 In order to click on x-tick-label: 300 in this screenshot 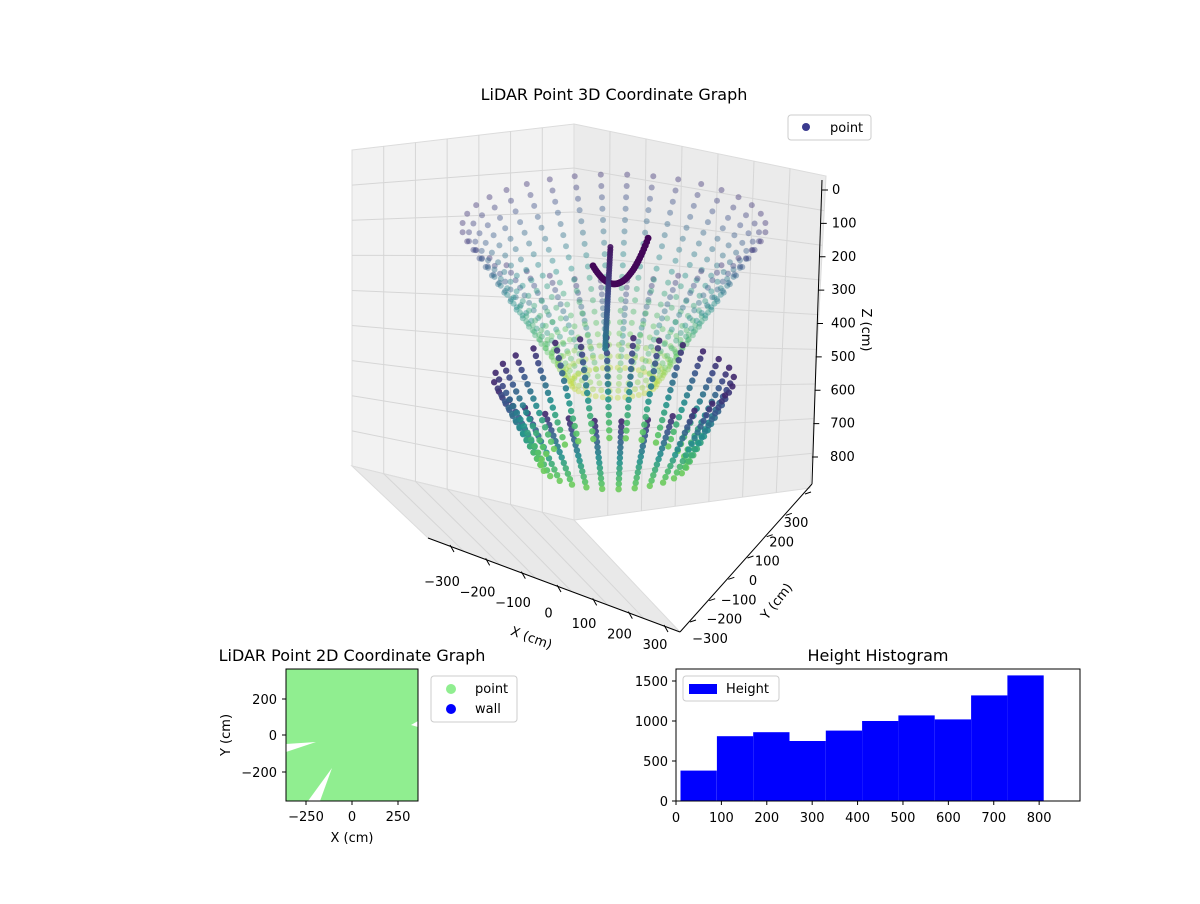, I will do `click(812, 818)`.